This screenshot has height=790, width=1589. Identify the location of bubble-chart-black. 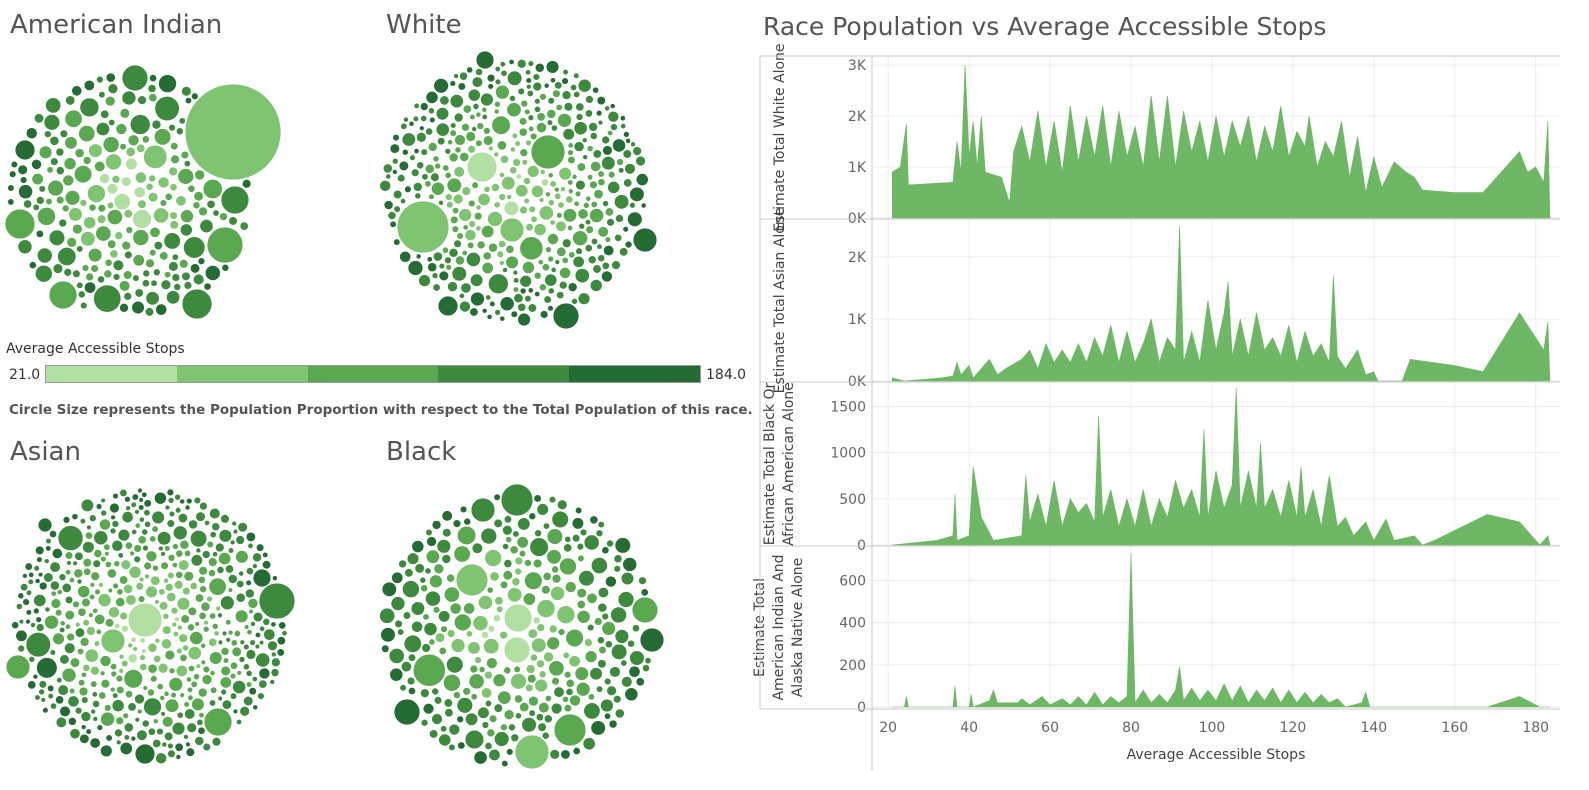
(525, 630).